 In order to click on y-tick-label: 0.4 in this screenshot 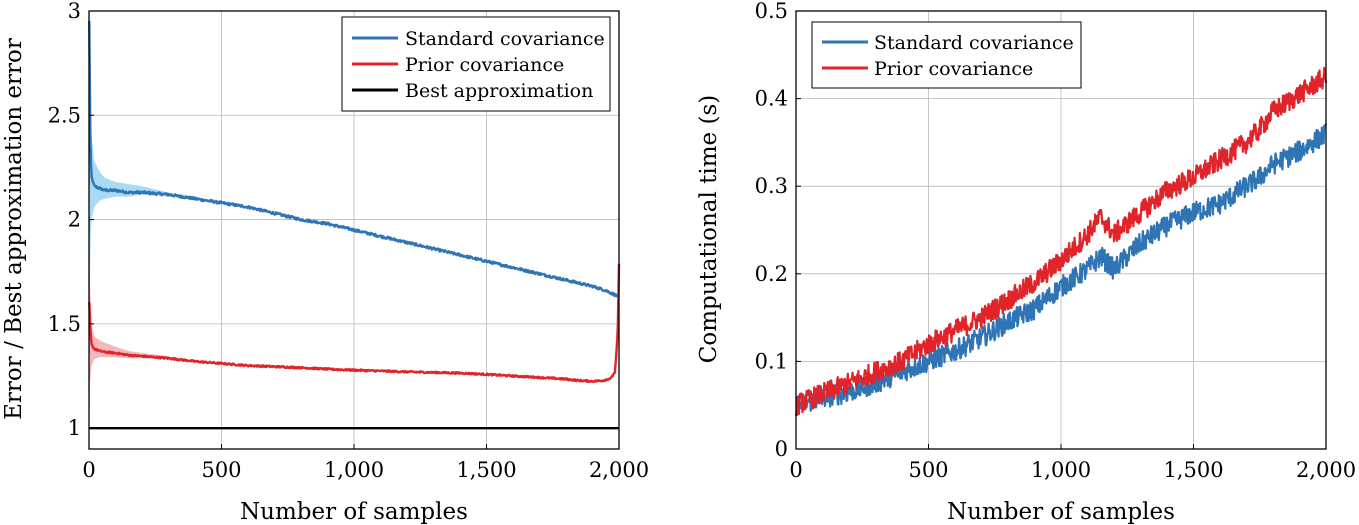, I will do `click(771, 99)`.